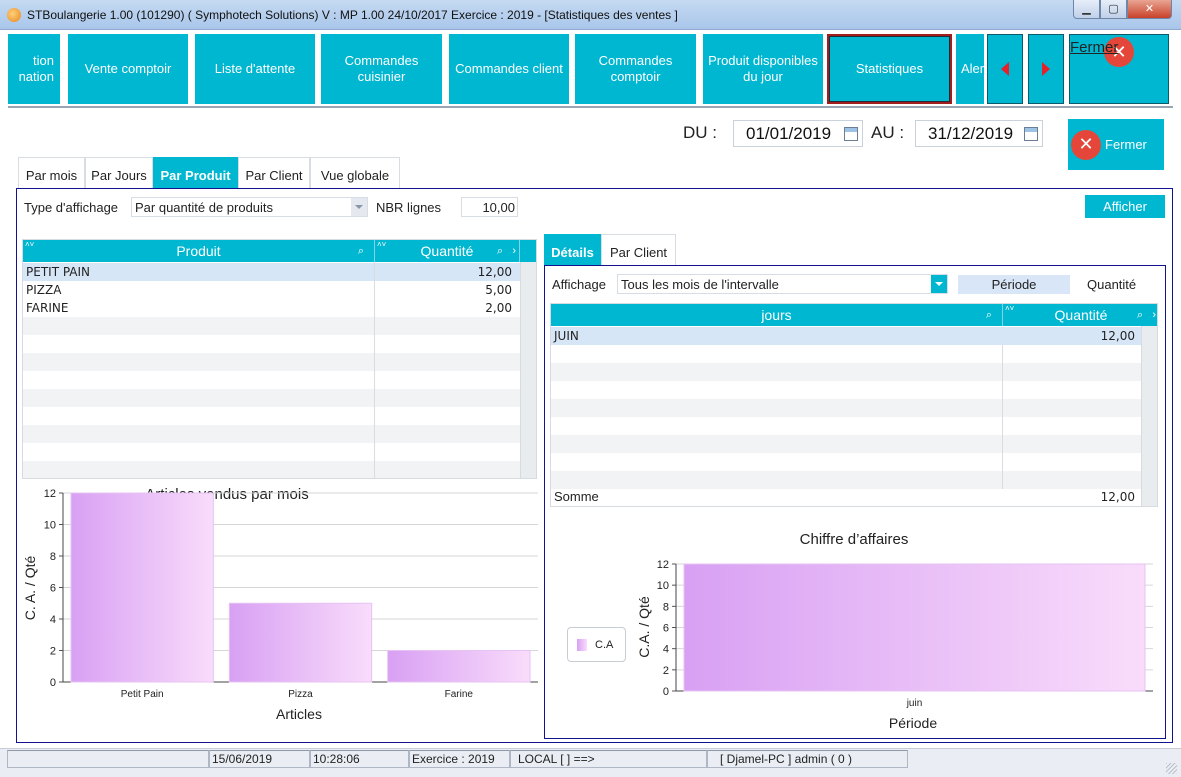  I want to click on toolbar-item-statistiques: Statistiques, so click(889, 69).